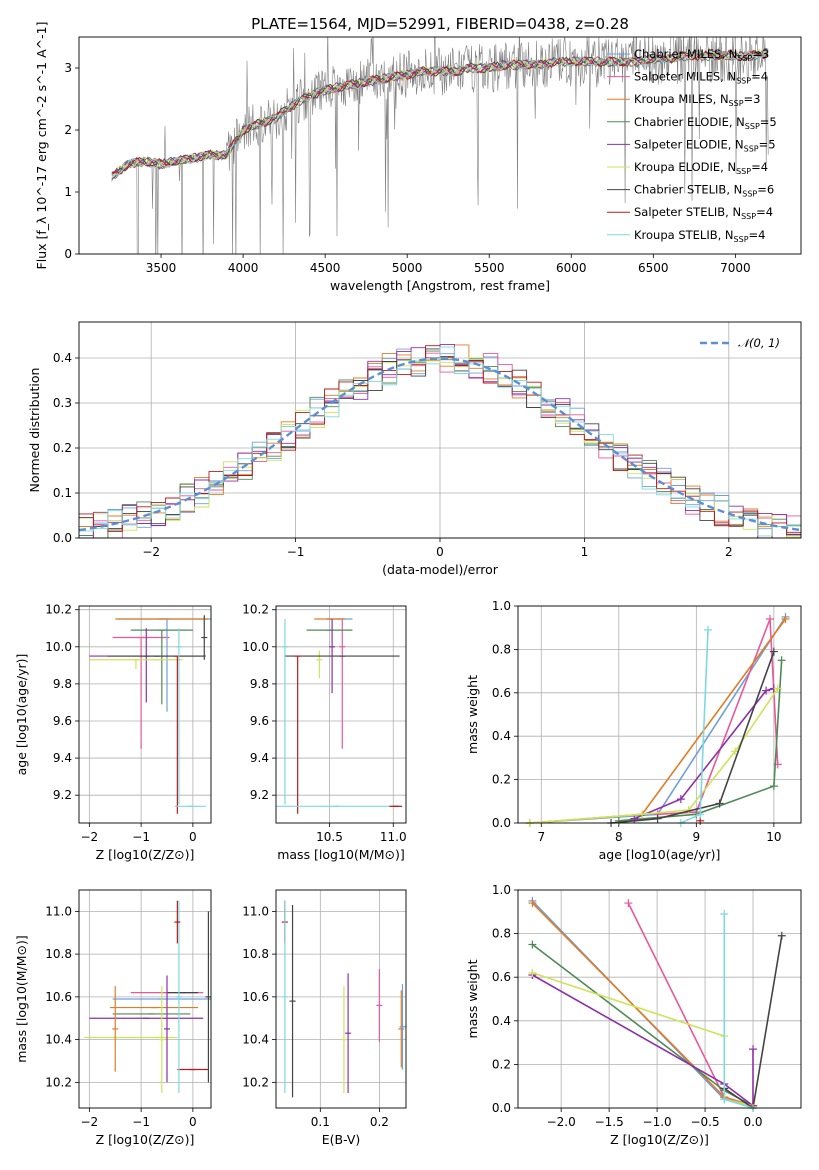  What do you see at coordinates (259, 721) in the screenshot?
I see `age_vs_mass-ytick-label: 9.6` at bounding box center [259, 721].